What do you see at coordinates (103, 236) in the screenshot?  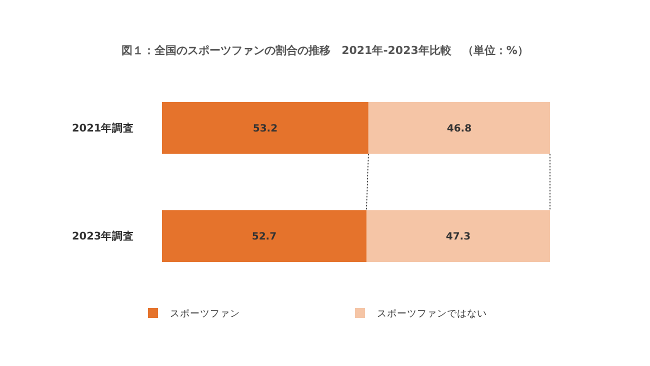 I see `y-tick-label: 2023年調査` at bounding box center [103, 236].